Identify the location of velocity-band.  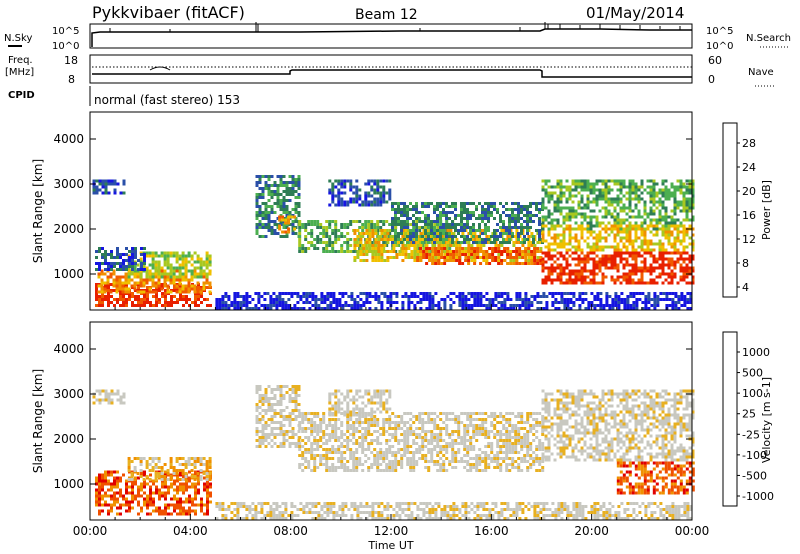
(109, 397).